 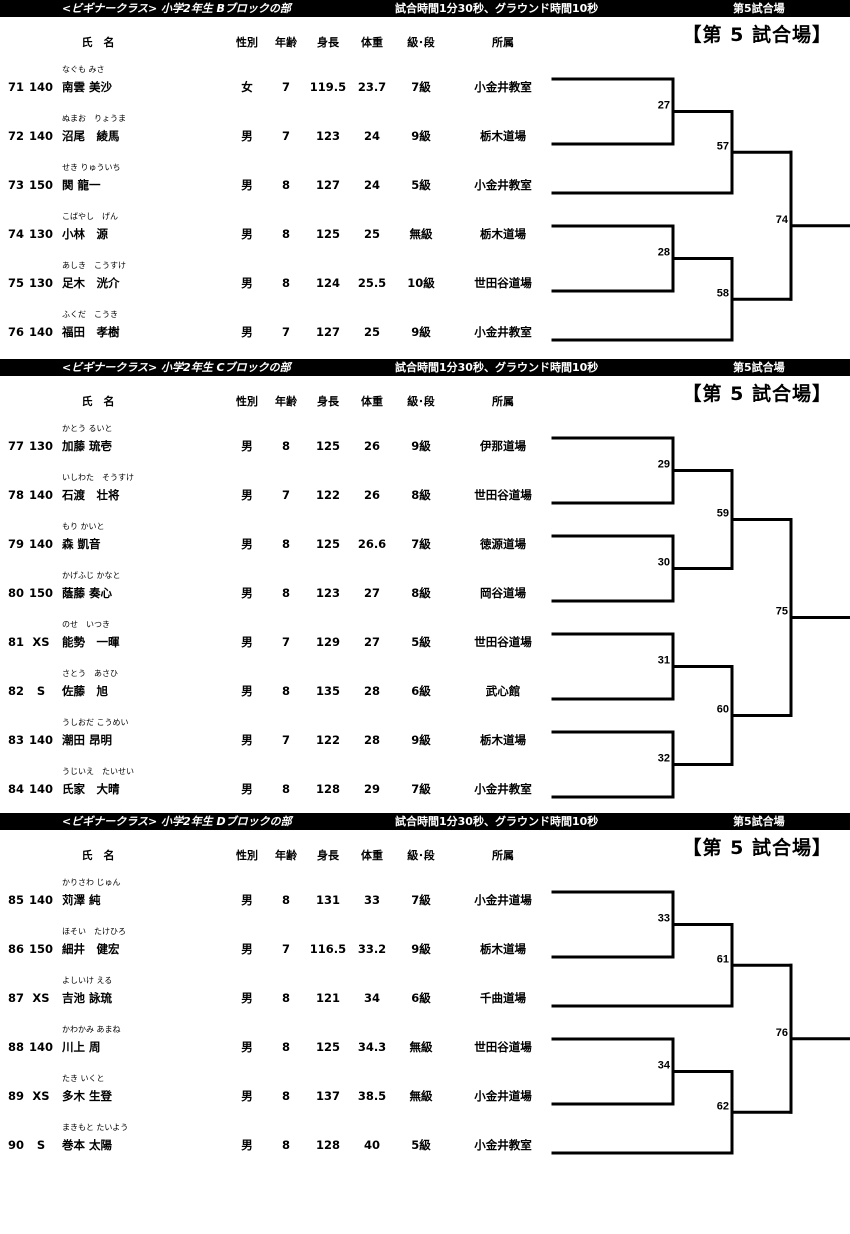 What do you see at coordinates (372, 740) in the screenshot?
I see `cell-weight: 28` at bounding box center [372, 740].